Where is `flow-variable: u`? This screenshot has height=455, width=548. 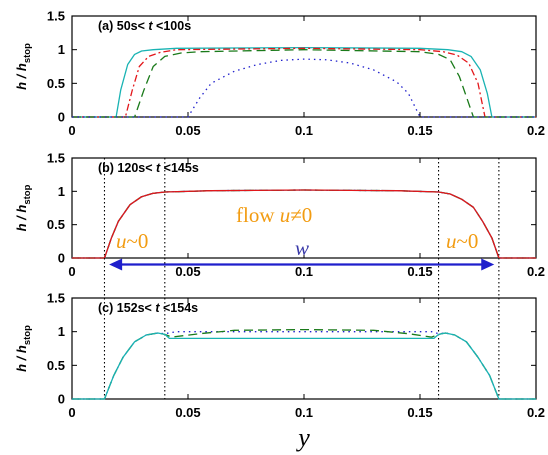 flow-variable: u is located at coordinates (285, 215).